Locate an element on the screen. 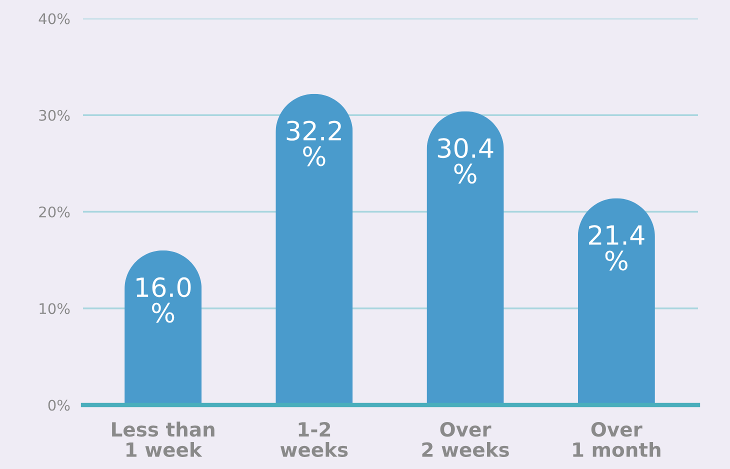  x-tick-label: Over 1 month is located at coordinates (616, 440).